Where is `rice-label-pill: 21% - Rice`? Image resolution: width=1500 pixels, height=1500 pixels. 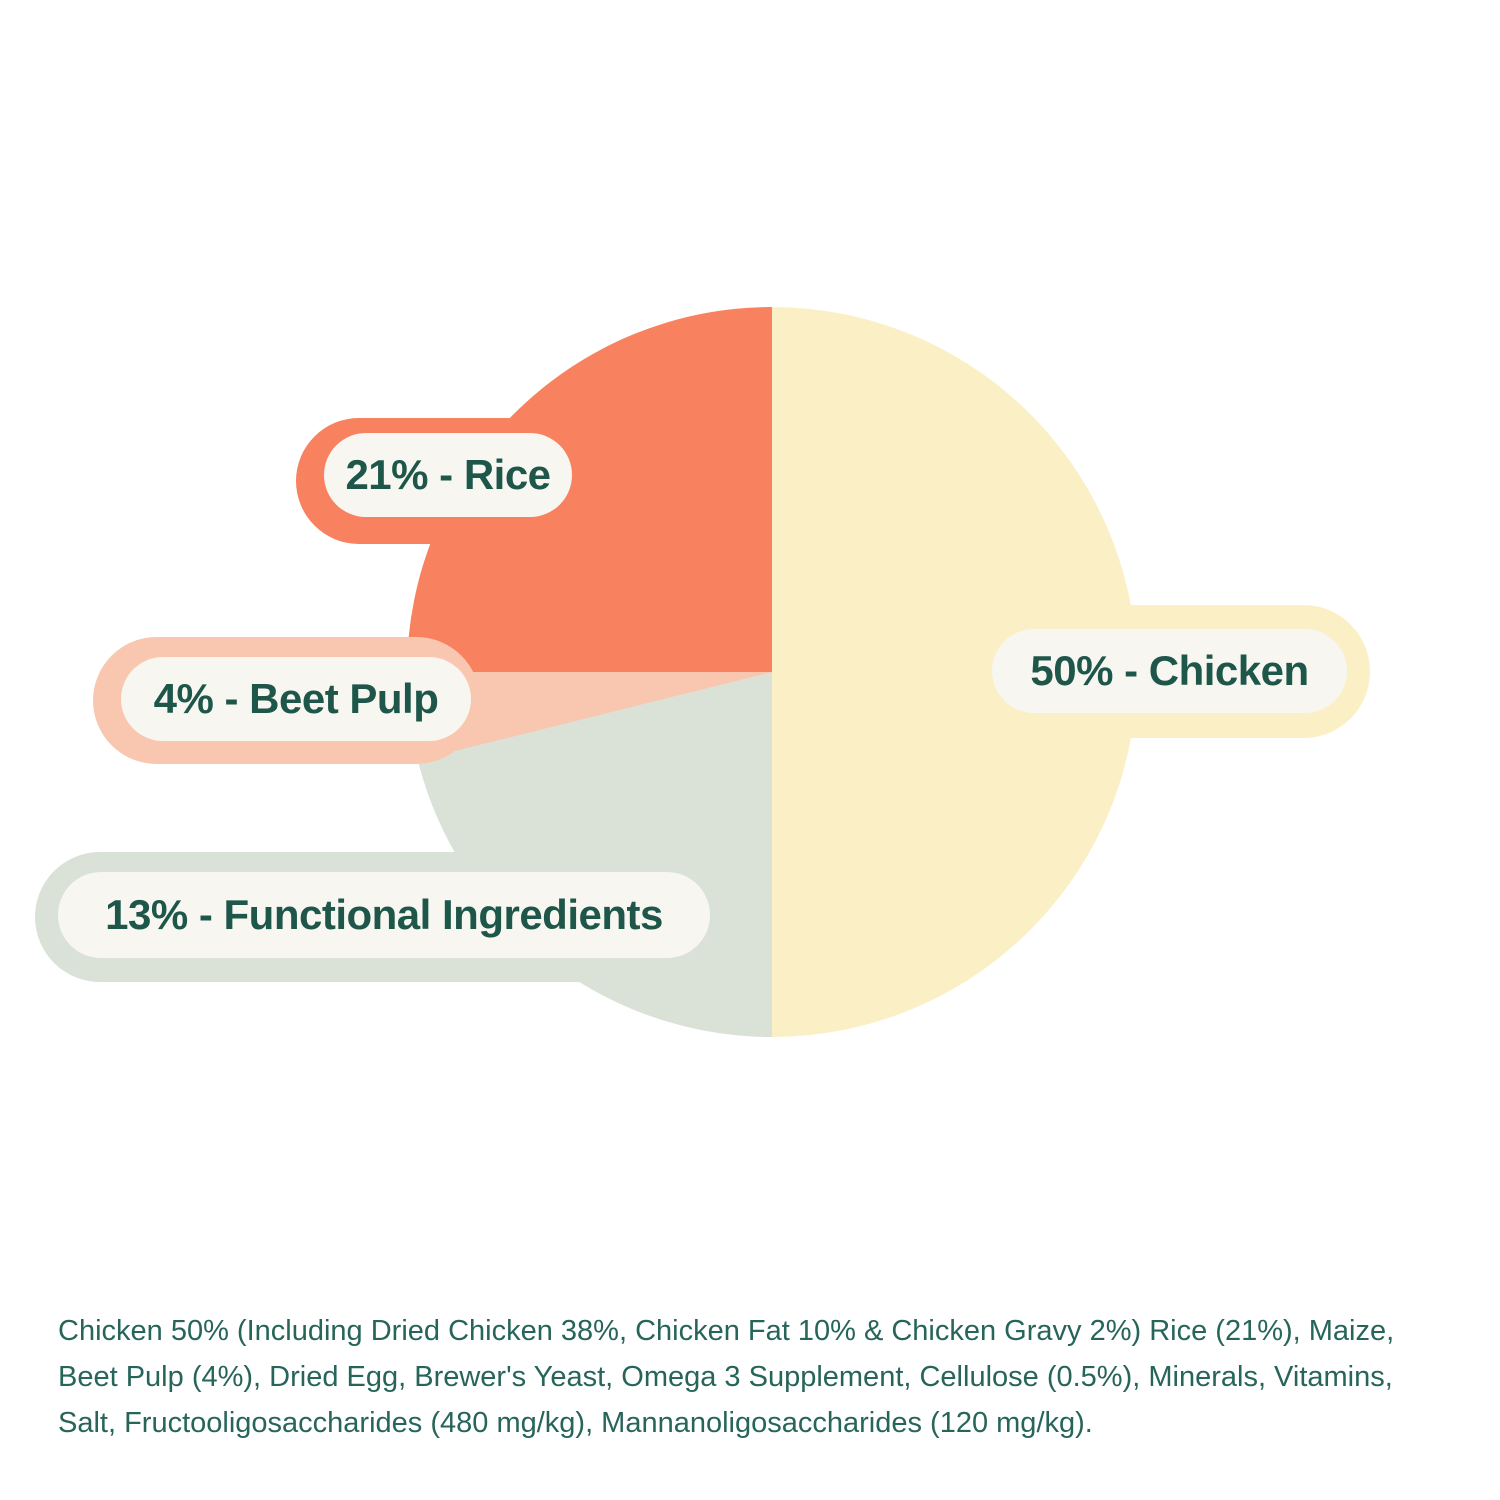 rice-label-pill: 21% - Rice is located at coordinates (448, 475).